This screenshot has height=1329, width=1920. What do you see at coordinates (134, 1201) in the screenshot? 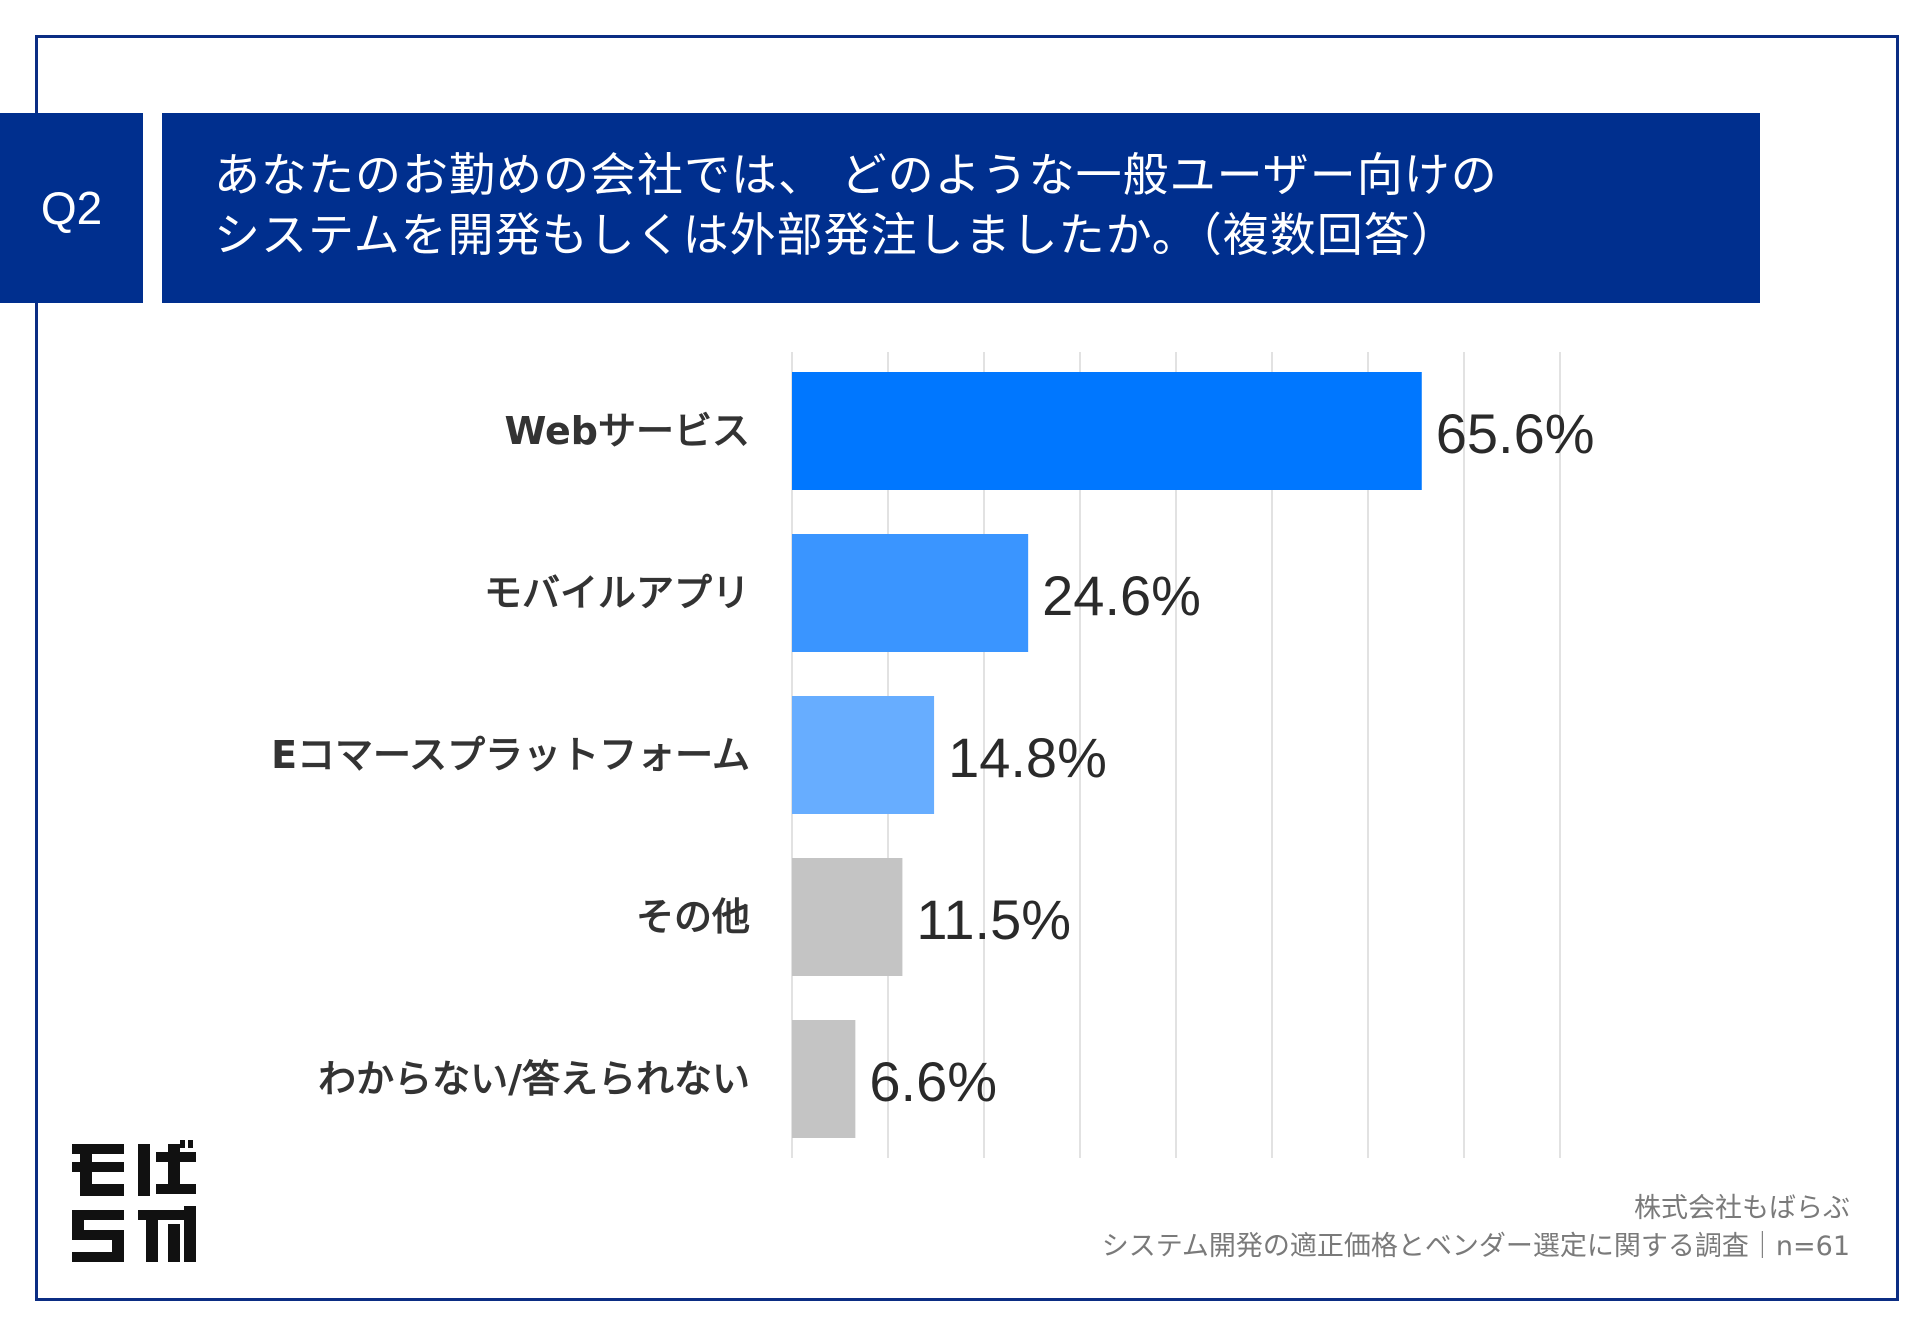
I see `mobalab-logo` at bounding box center [134, 1201].